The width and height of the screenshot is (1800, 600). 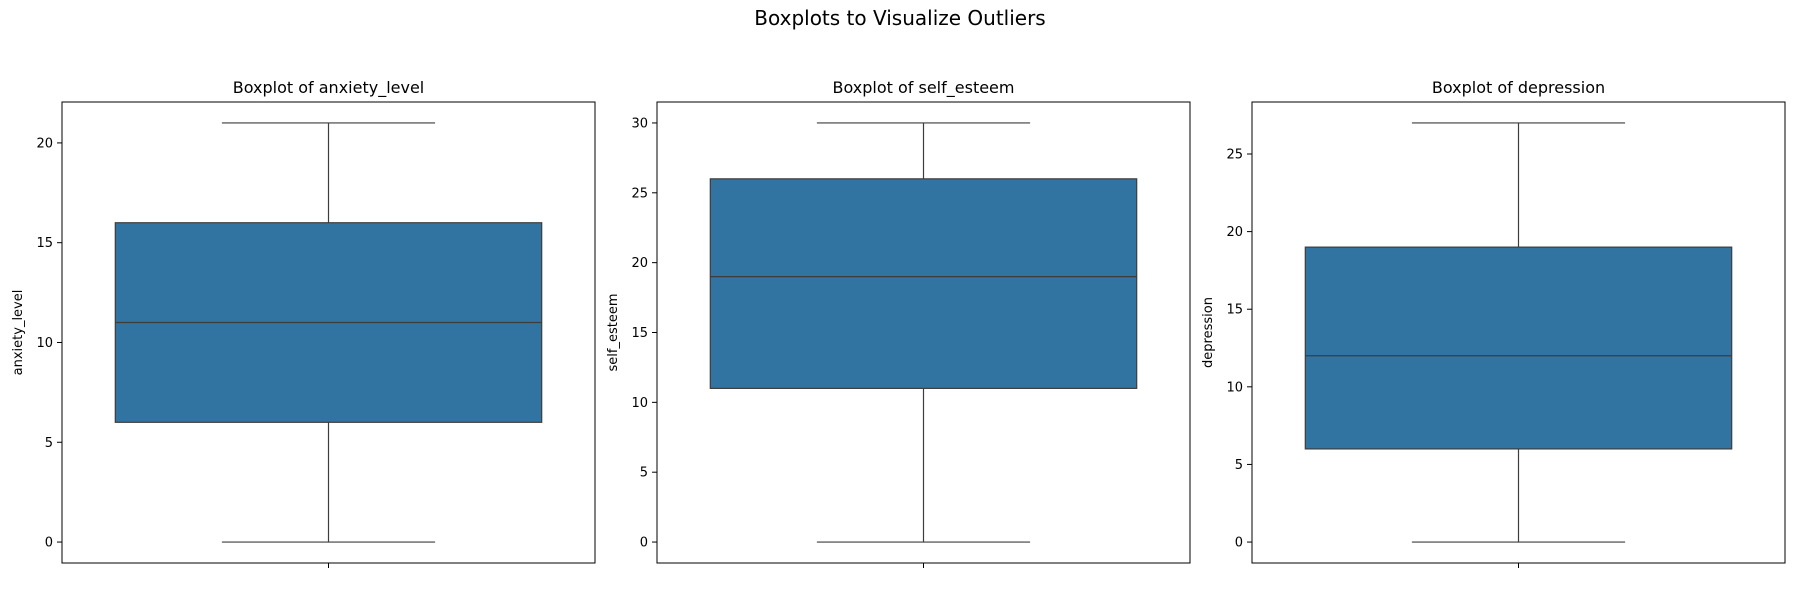 What do you see at coordinates (924, 88) in the screenshot?
I see `subplot-title-2: Boxplot of self_esteem` at bounding box center [924, 88].